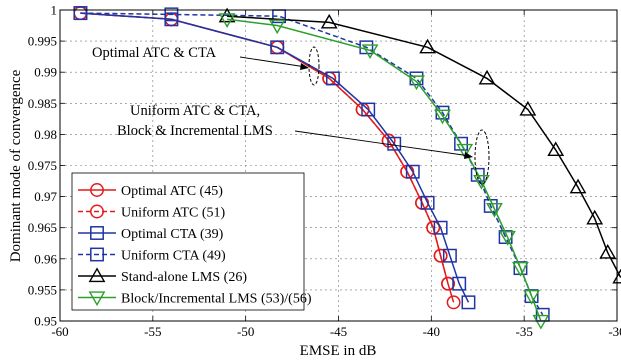 The width and height of the screenshot is (621, 360). Describe the element at coordinates (45, 321) in the screenshot. I see `y-tick-label: 0.95` at that location.